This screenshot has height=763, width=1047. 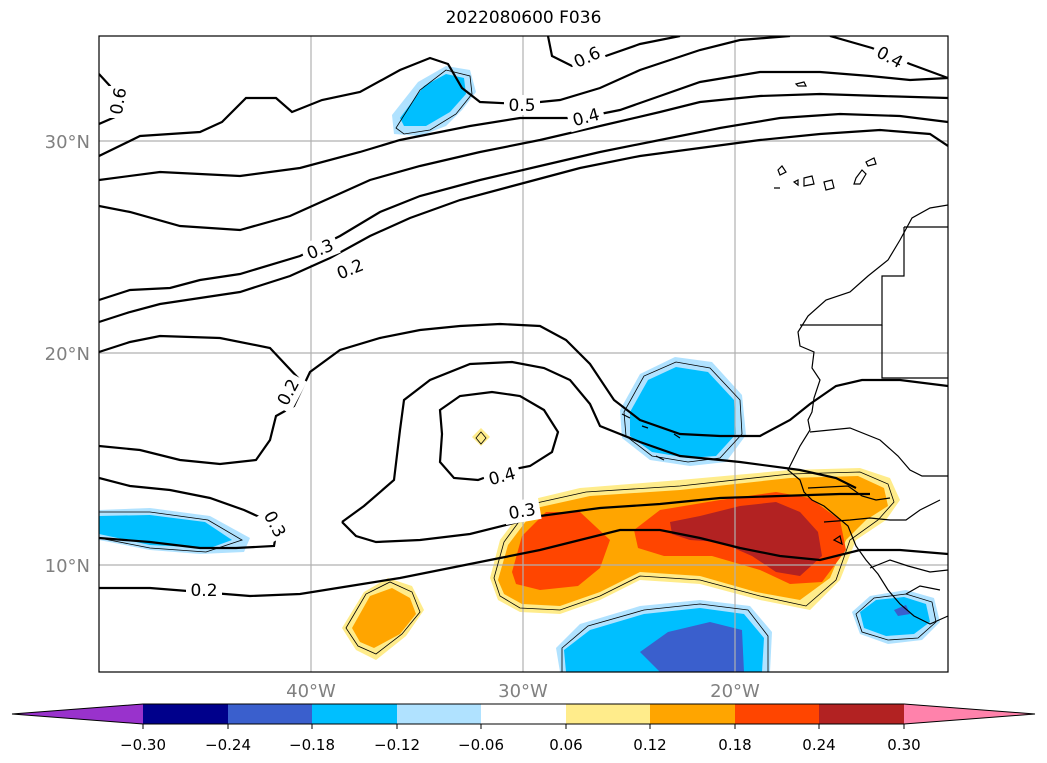 What do you see at coordinates (565, 745) in the screenshot?
I see `colorbar-tick-label: 0.06` at bounding box center [565, 745].